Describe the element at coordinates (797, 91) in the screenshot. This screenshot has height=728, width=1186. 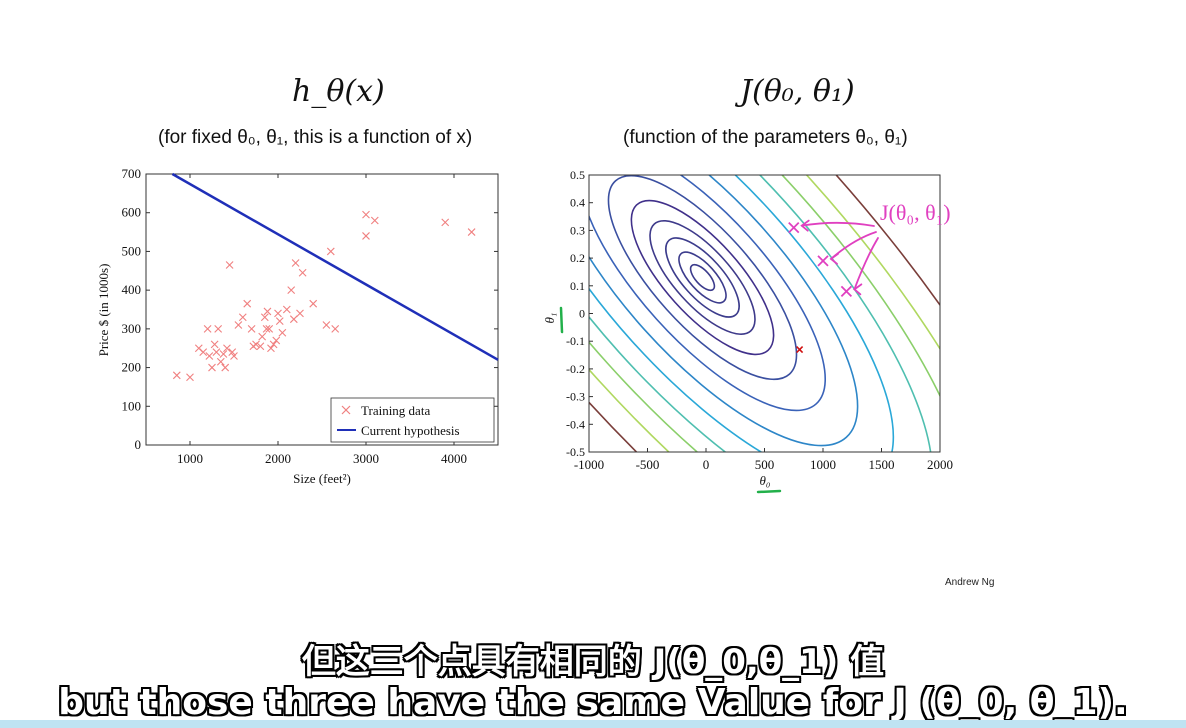
I see `right-title: J(θ₀, θ₁)` at that location.